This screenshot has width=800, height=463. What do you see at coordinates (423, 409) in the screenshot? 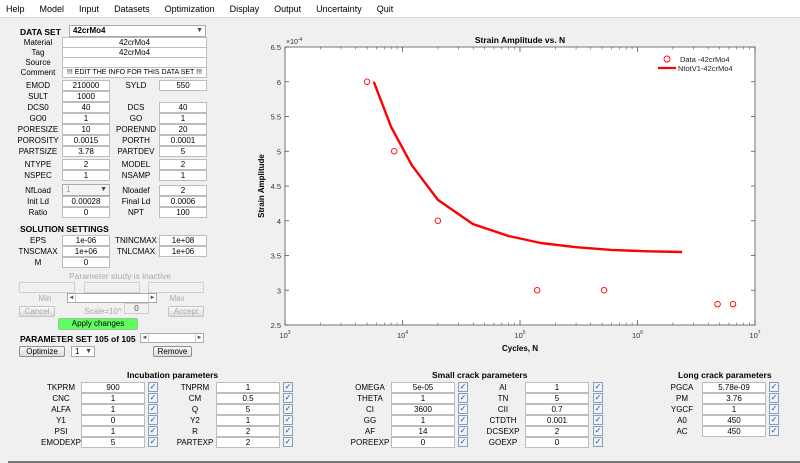
I see `ci-field: 3600` at bounding box center [423, 409].